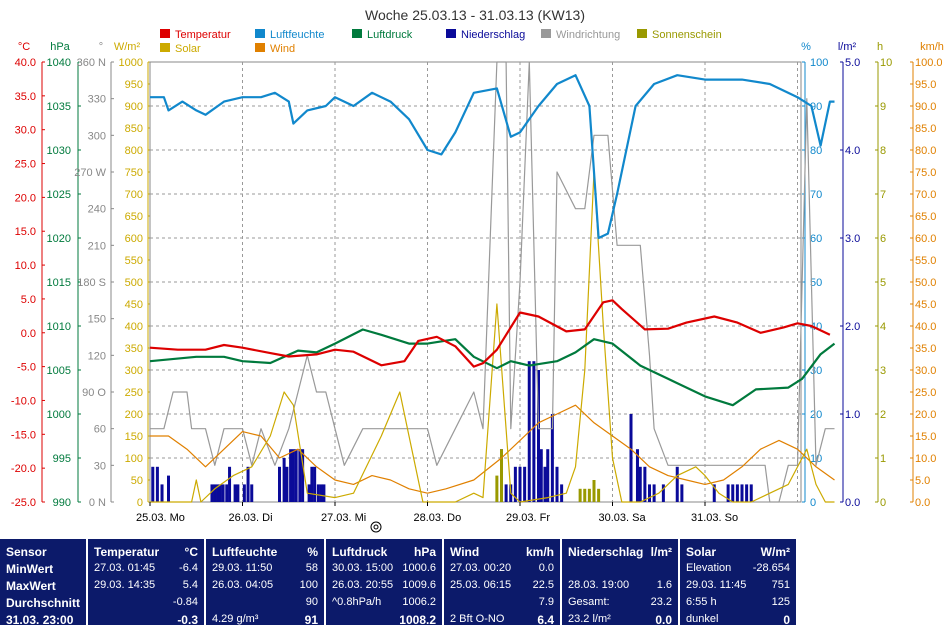  What do you see at coordinates (883, 503) in the screenshot?
I see `sun-tick-label: 0` at bounding box center [883, 503].